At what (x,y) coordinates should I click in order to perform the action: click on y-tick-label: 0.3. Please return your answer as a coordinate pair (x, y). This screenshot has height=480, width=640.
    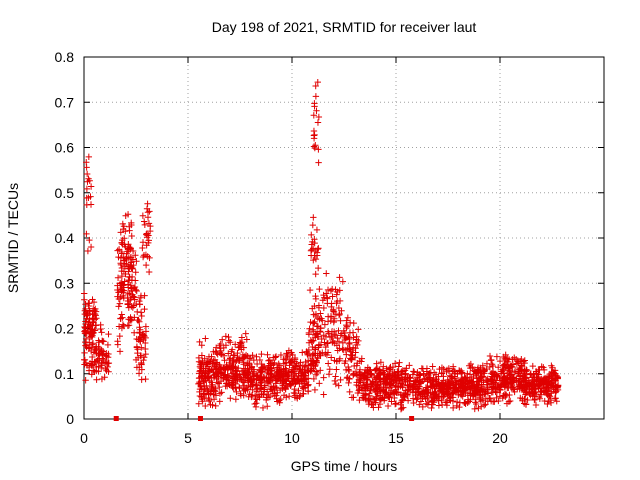
    Looking at the image, I should click on (65, 283).